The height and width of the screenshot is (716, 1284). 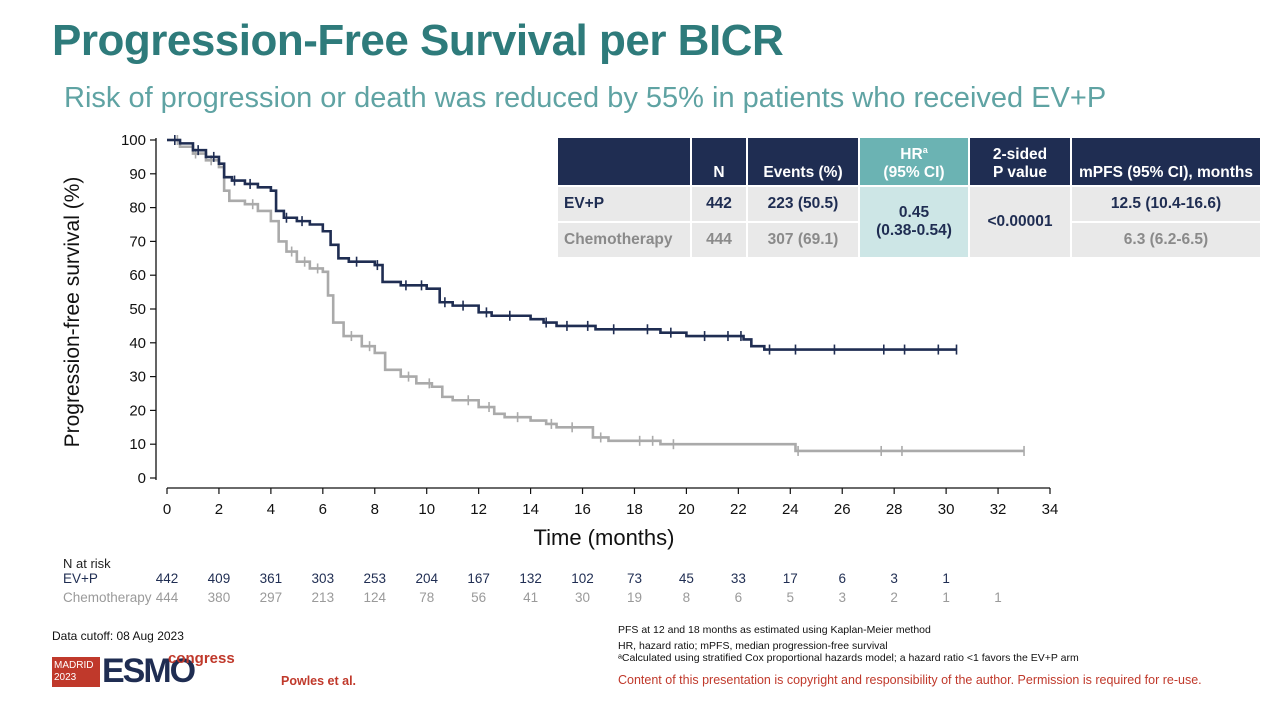 I want to click on events-value: 223 (50.5), so click(x=803, y=204).